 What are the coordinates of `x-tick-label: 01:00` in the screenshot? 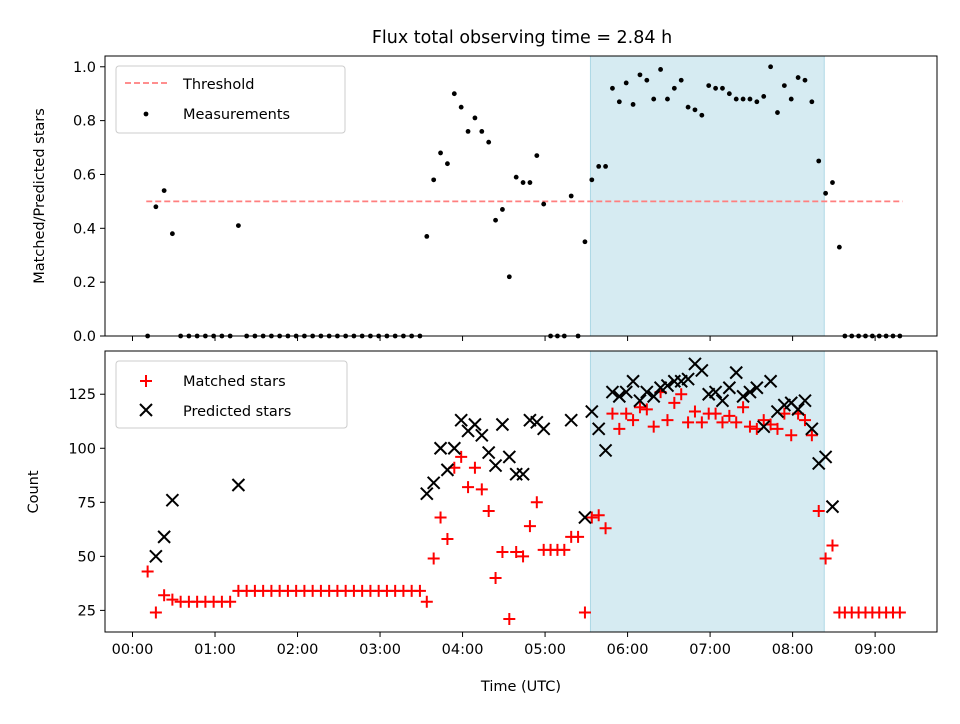 It's located at (215, 650).